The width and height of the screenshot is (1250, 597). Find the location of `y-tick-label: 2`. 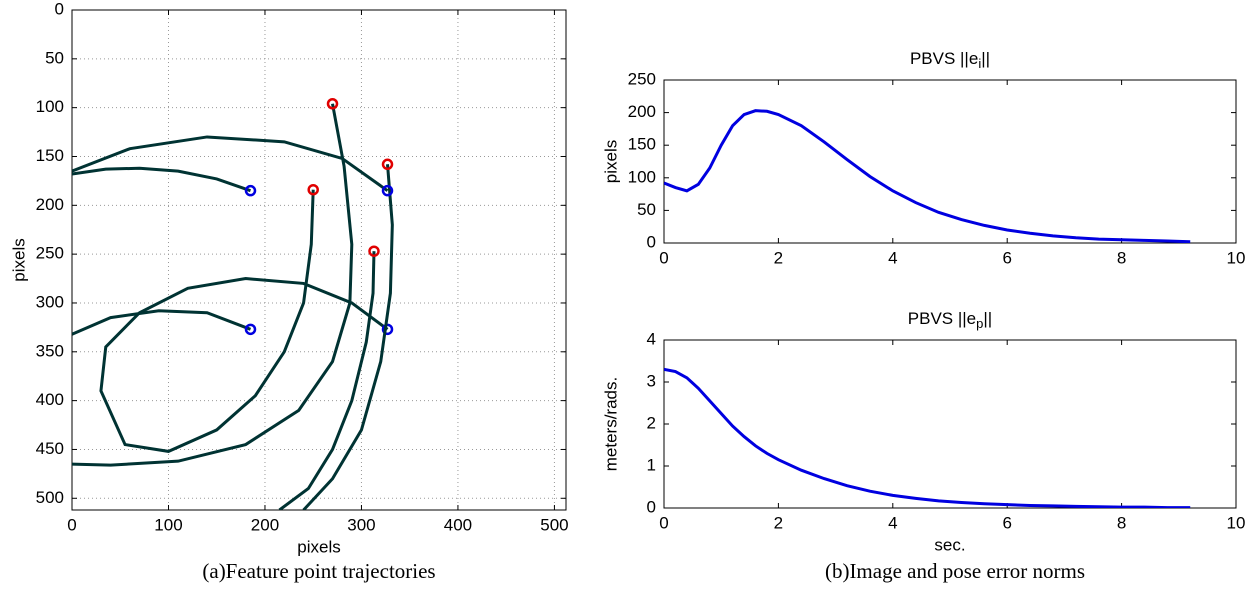

y-tick-label: 2 is located at coordinates (651, 422).